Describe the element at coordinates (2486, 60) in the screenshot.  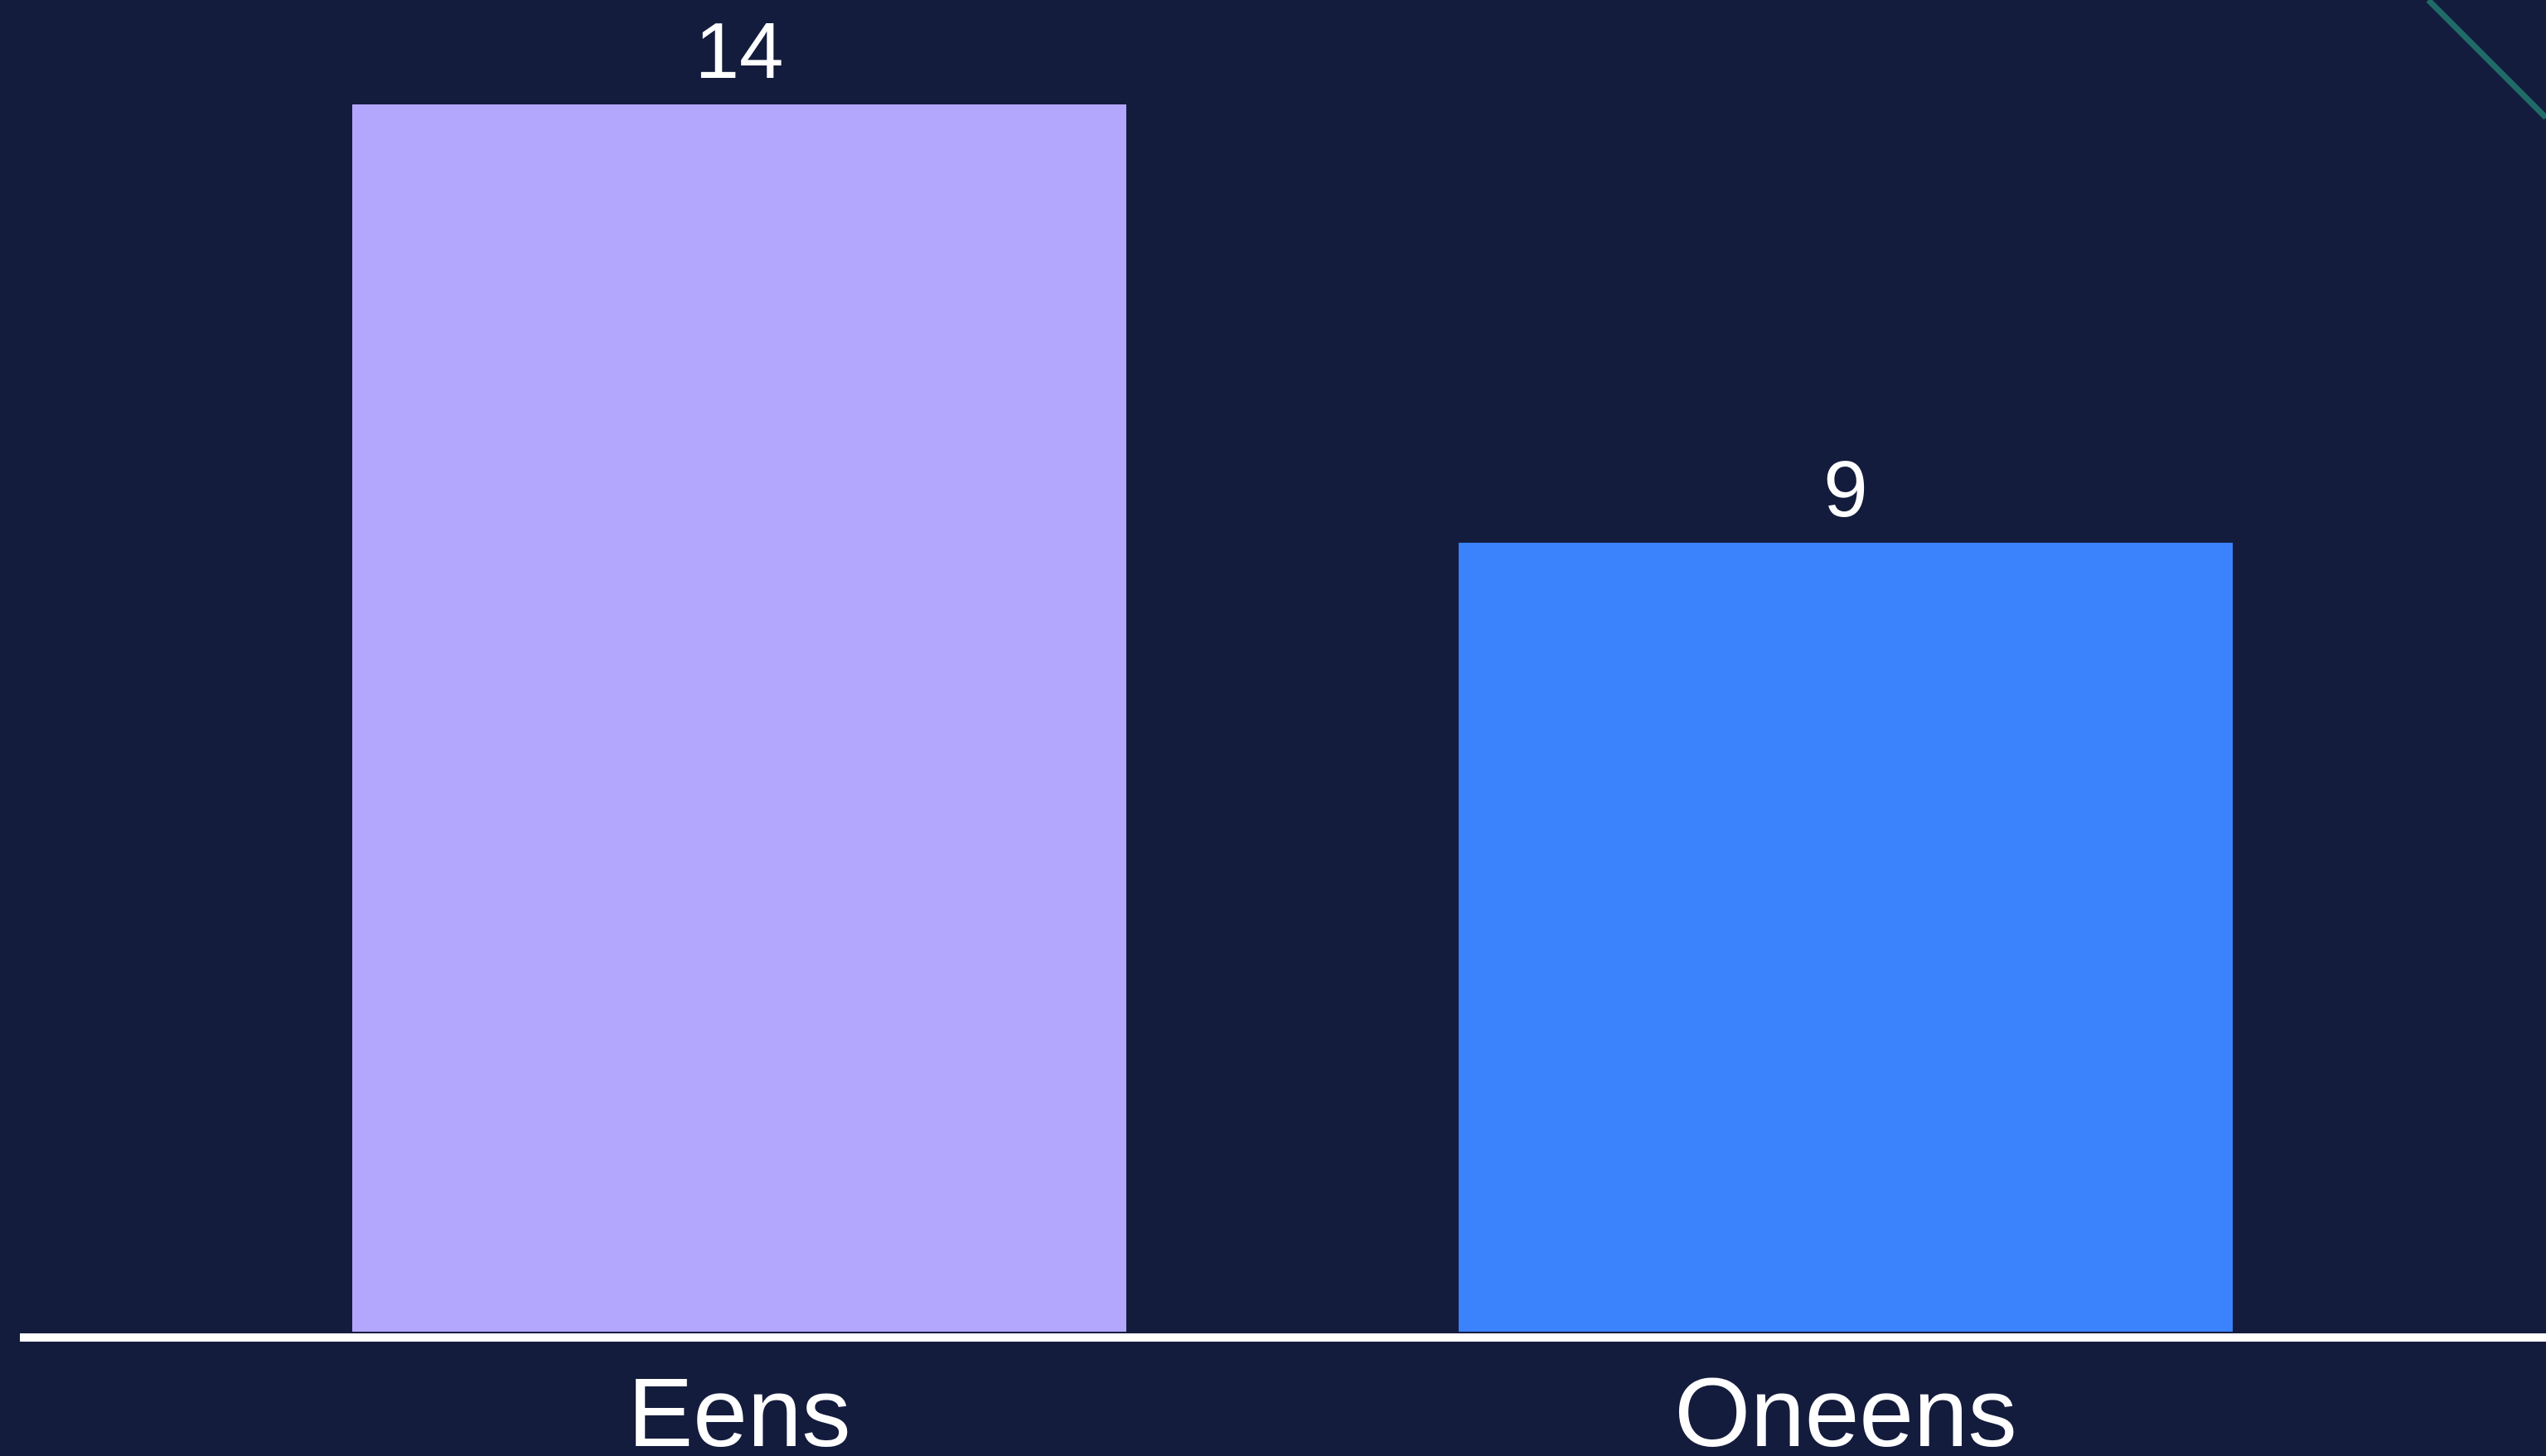
I see `corner-decoration-line` at that location.